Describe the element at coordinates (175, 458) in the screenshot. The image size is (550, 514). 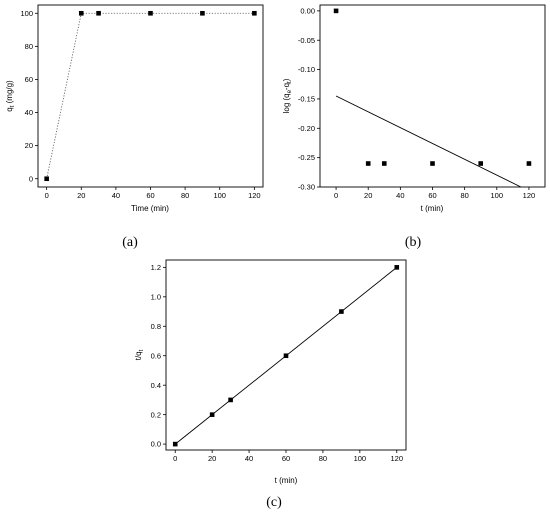
I see `panel-c-xtick-label: 0` at that location.